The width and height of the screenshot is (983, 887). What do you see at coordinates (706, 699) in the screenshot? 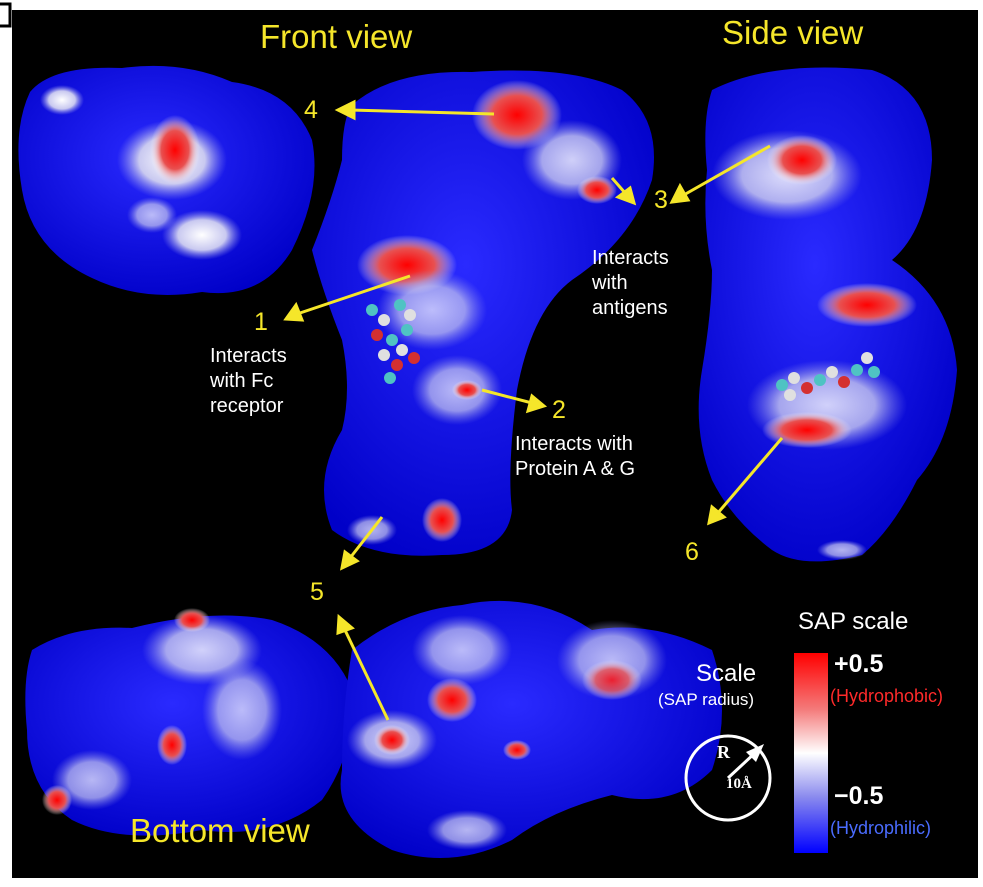
I see `scale-subtitle: (SAP radius)` at bounding box center [706, 699].